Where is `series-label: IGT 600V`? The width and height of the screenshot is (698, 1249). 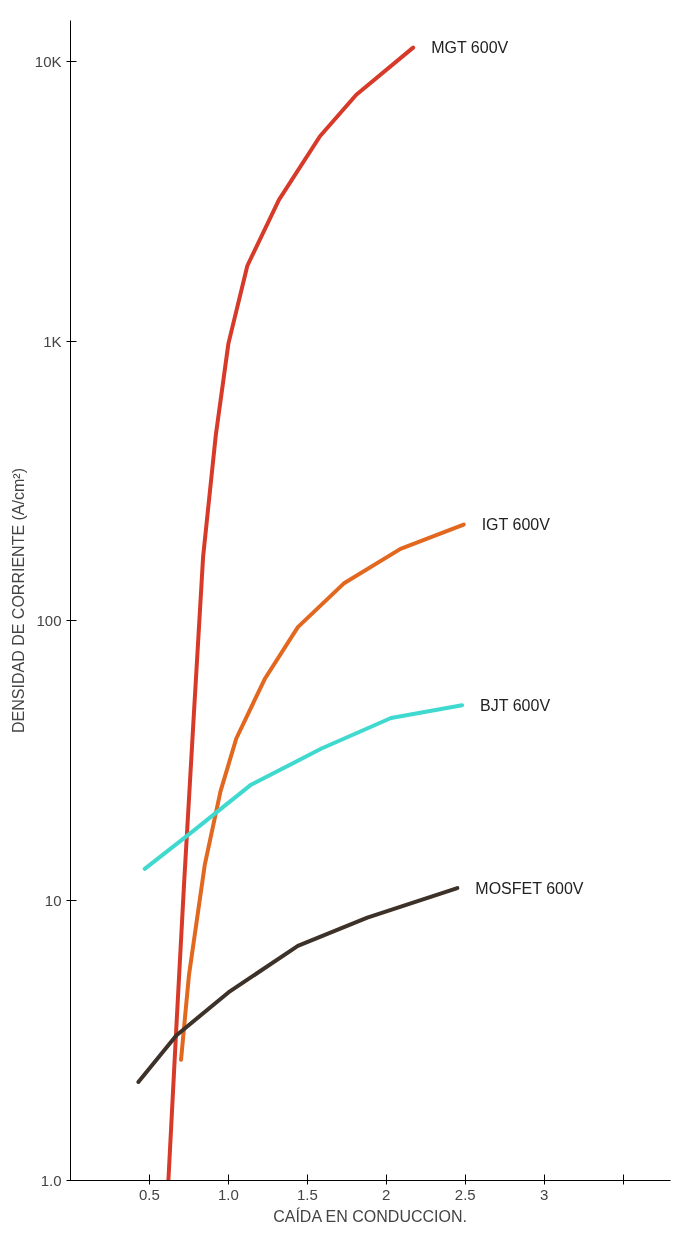
series-label: IGT 600V is located at coordinates (516, 525).